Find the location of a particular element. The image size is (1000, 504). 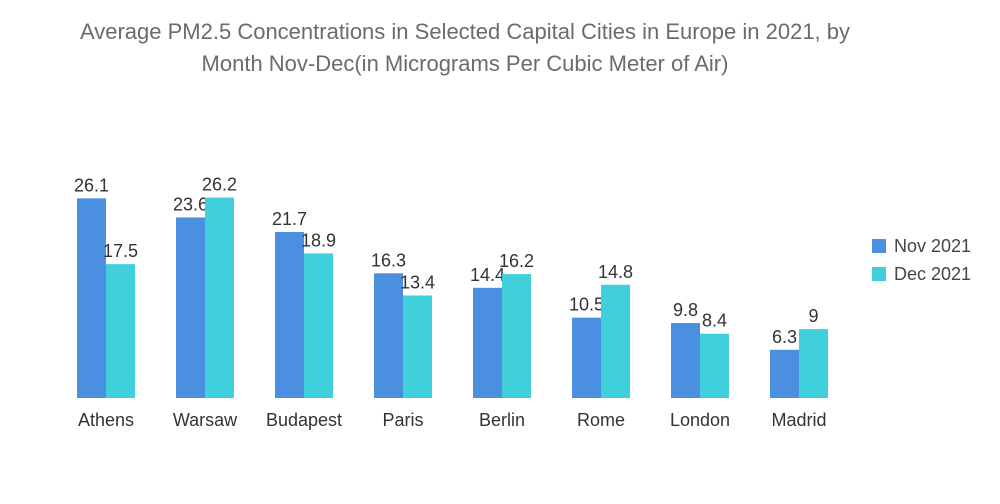

data-label-london-dec-2021: 8.4 is located at coordinates (714, 321).